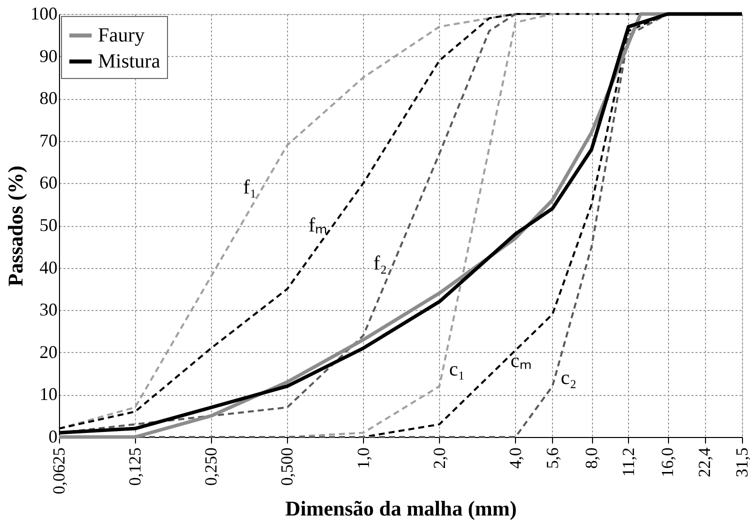  What do you see at coordinates (457, 369) in the screenshot?
I see `annotation: c₁` at bounding box center [457, 369].